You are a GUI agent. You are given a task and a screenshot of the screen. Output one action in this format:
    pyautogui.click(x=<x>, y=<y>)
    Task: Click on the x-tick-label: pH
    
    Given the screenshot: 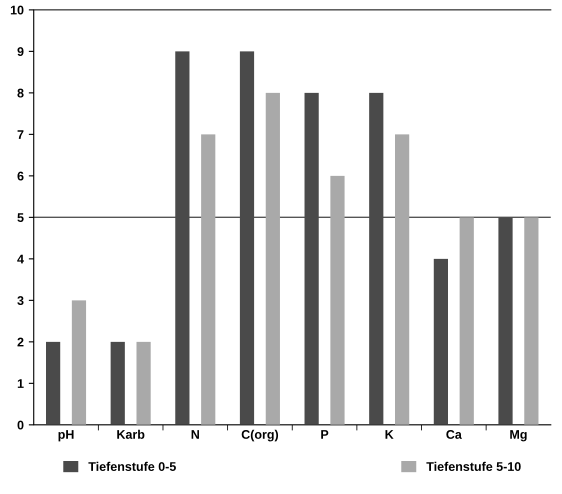 What is the action you would take?
    pyautogui.click(x=66, y=436)
    